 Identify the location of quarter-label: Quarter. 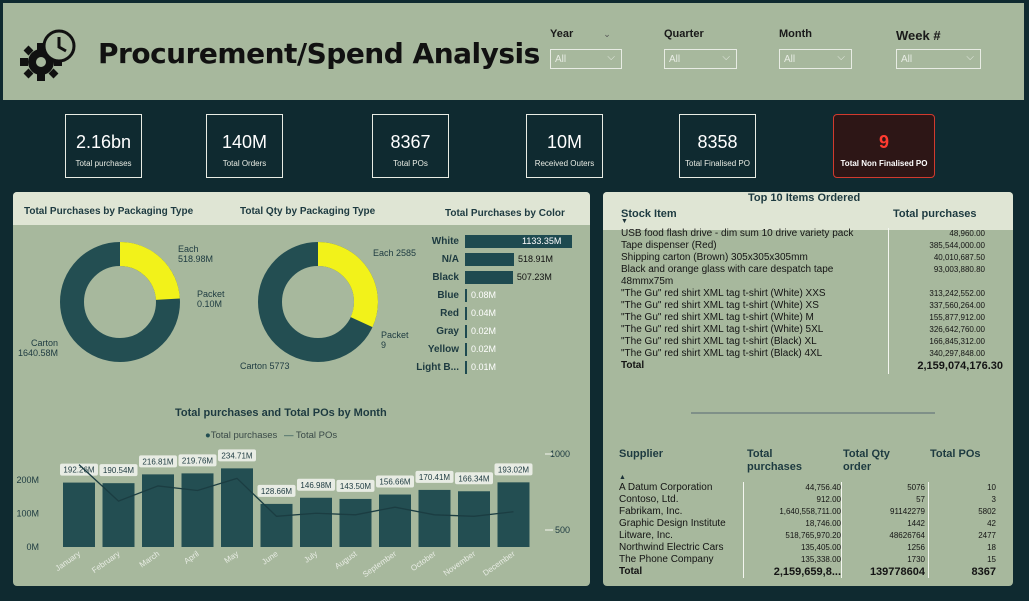
(684, 34).